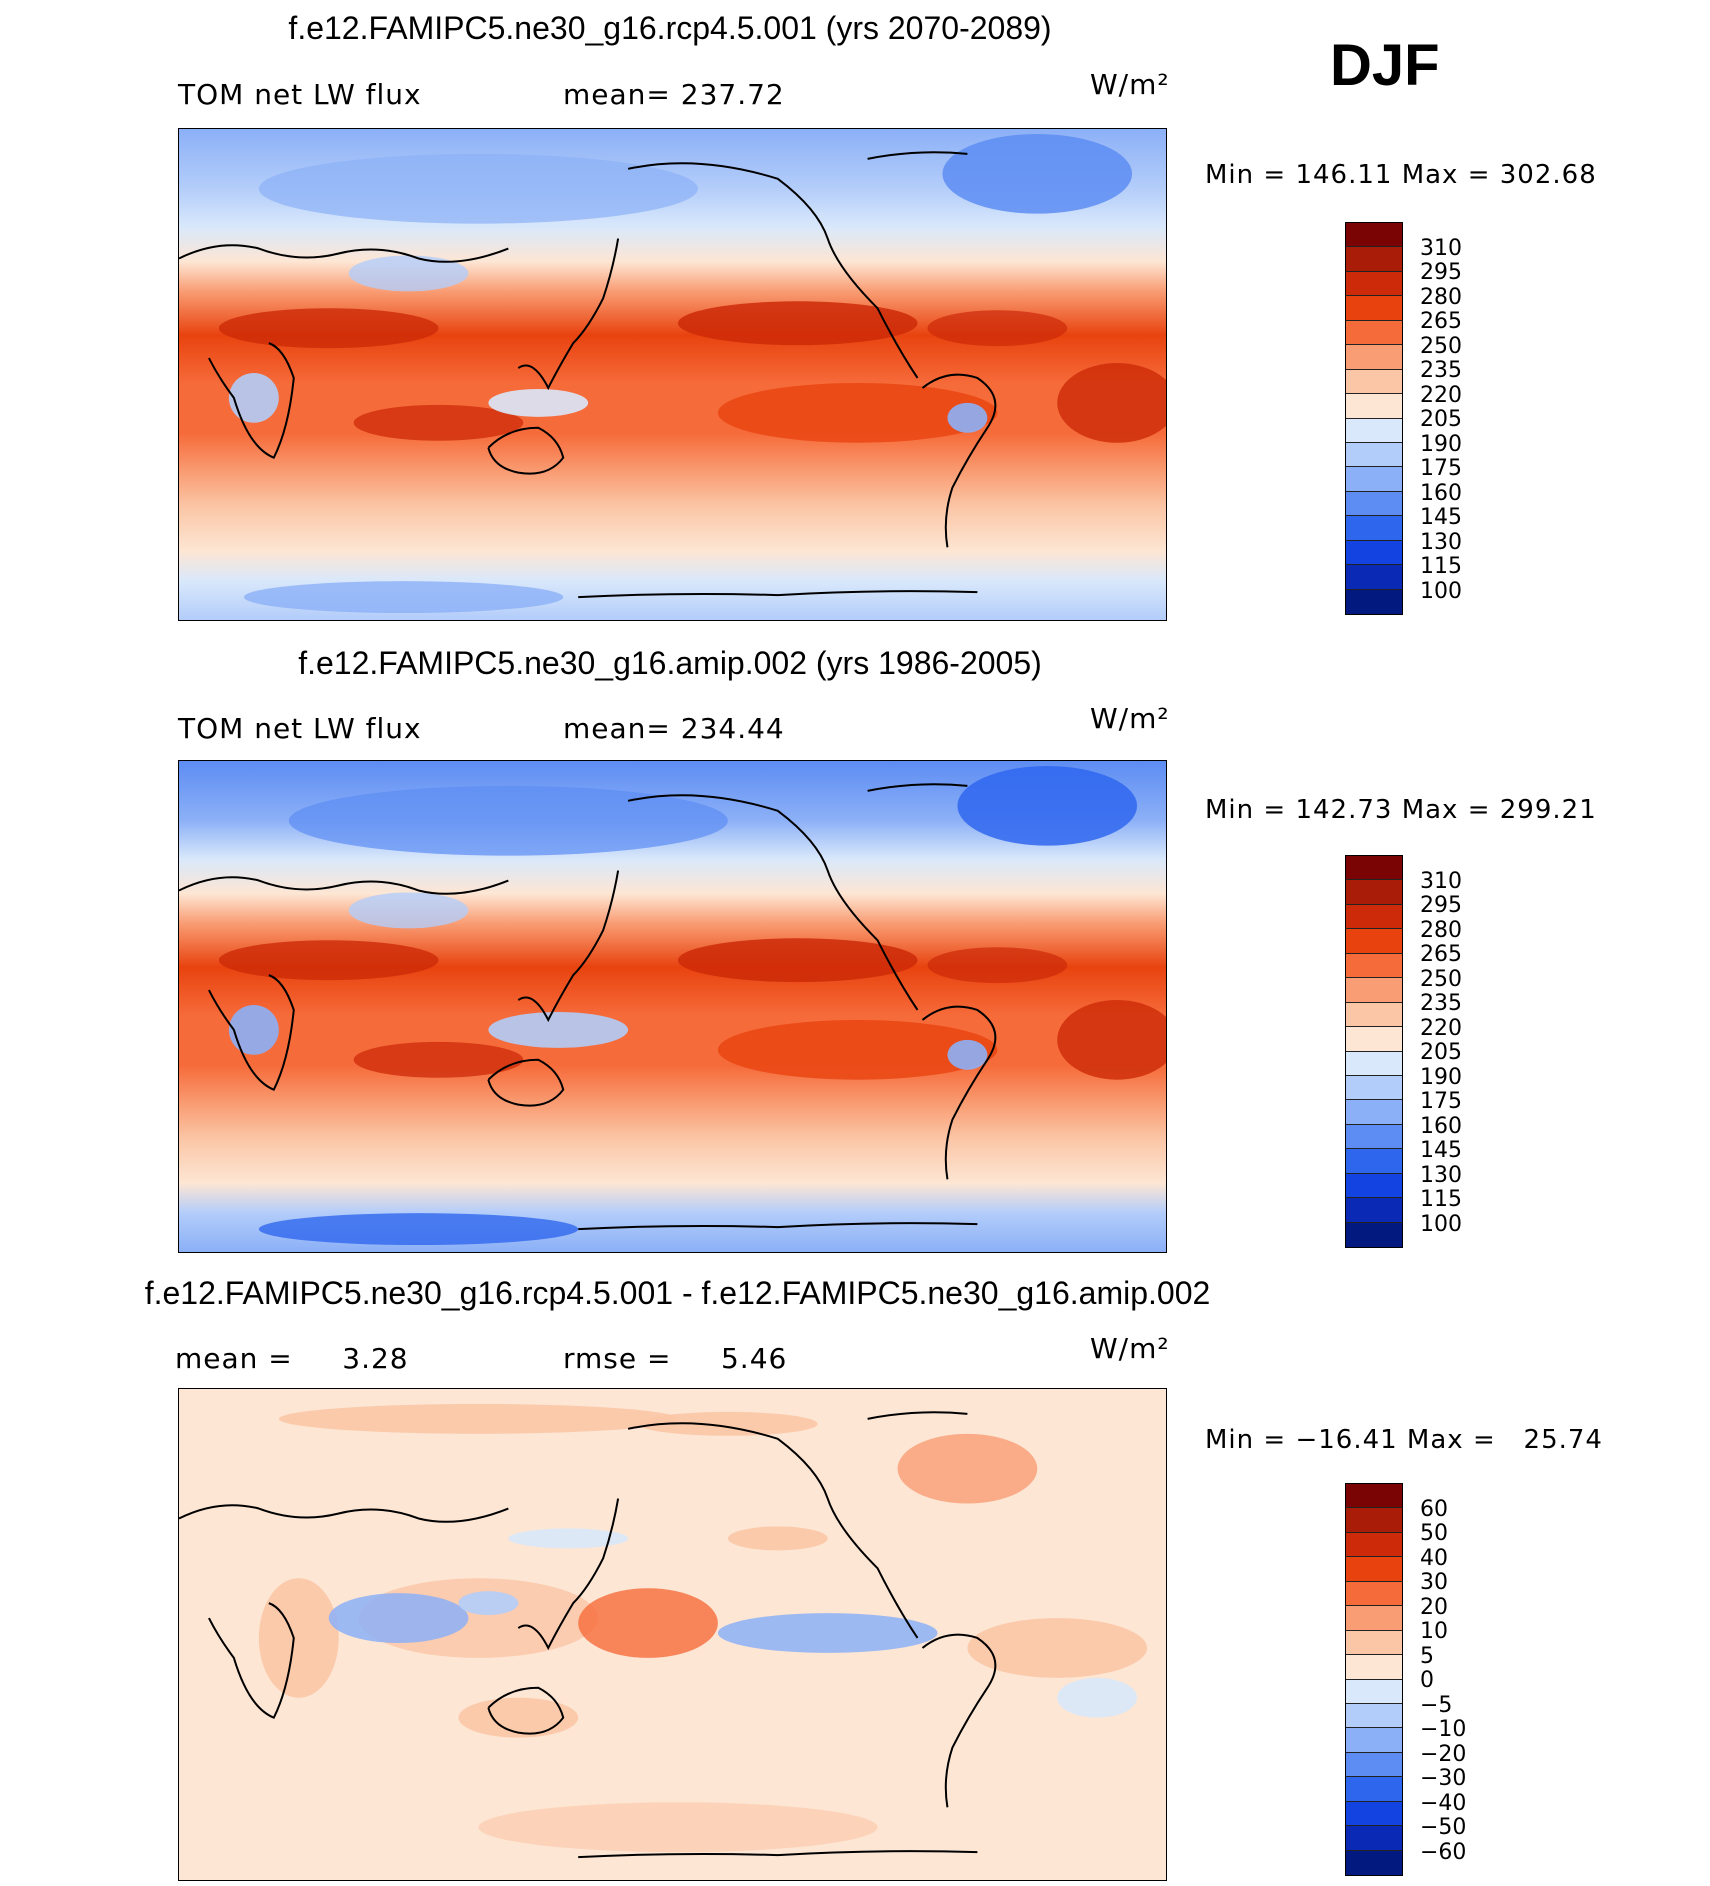  What do you see at coordinates (1130, 84) in the screenshot?
I see `panel-1-units: W/m²` at bounding box center [1130, 84].